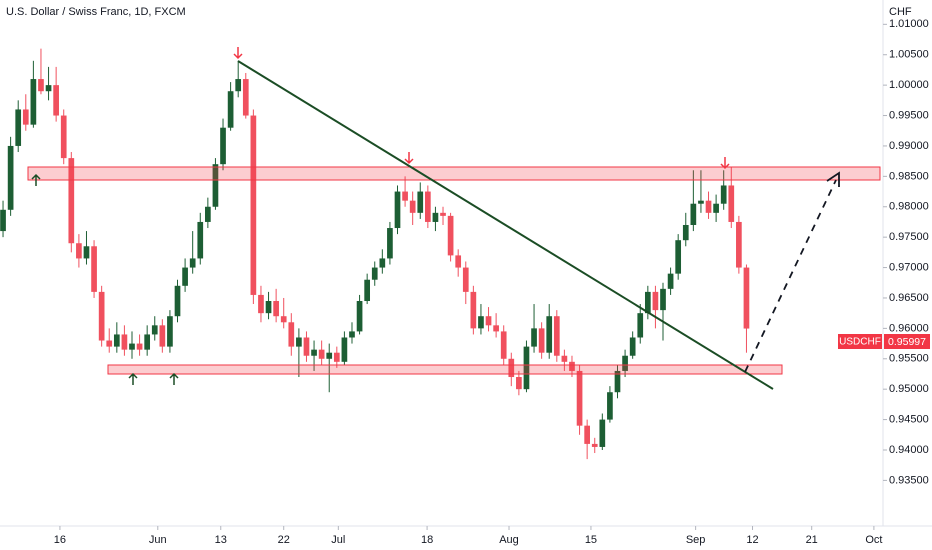 This screenshot has width=932, height=550. Describe the element at coordinates (221, 540) in the screenshot. I see `x-tick-label: 13` at that location.